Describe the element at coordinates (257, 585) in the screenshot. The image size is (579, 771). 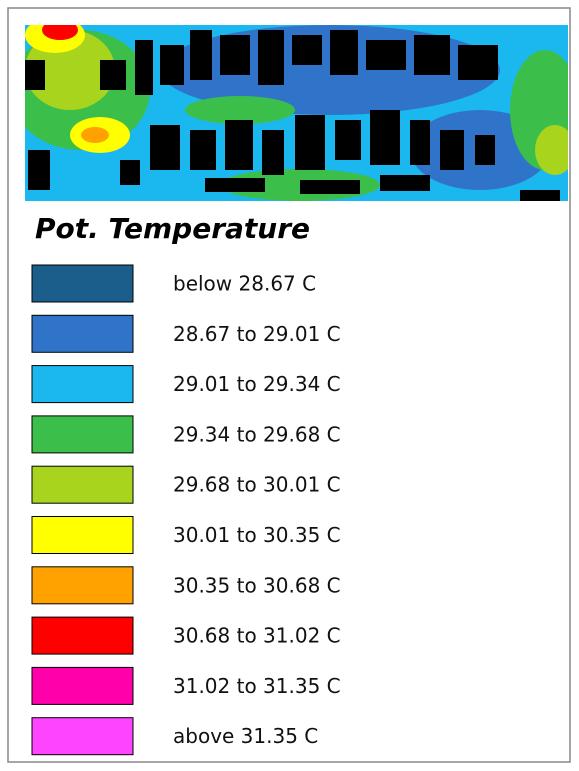
I see `legend-label: 30.35 to 30.68 C` at that location.